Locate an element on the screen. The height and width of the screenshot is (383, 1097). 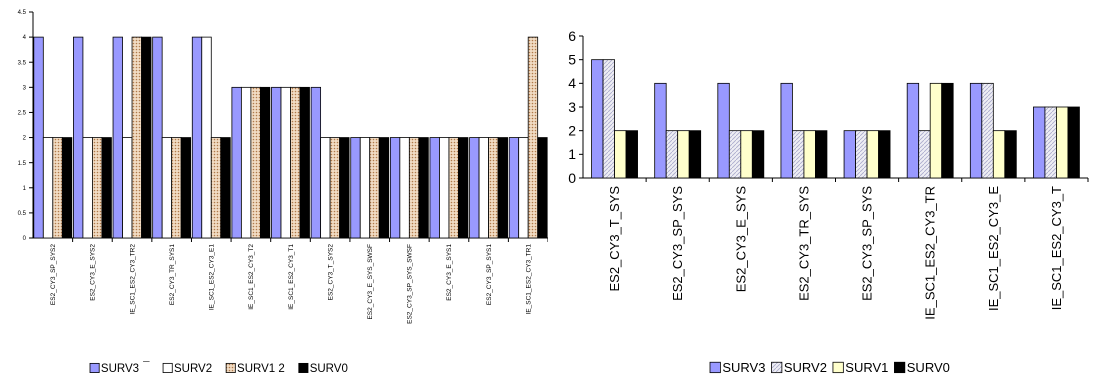
x-category-label: ES2_CY3_SP_SYS1 is located at coordinates (489, 274).